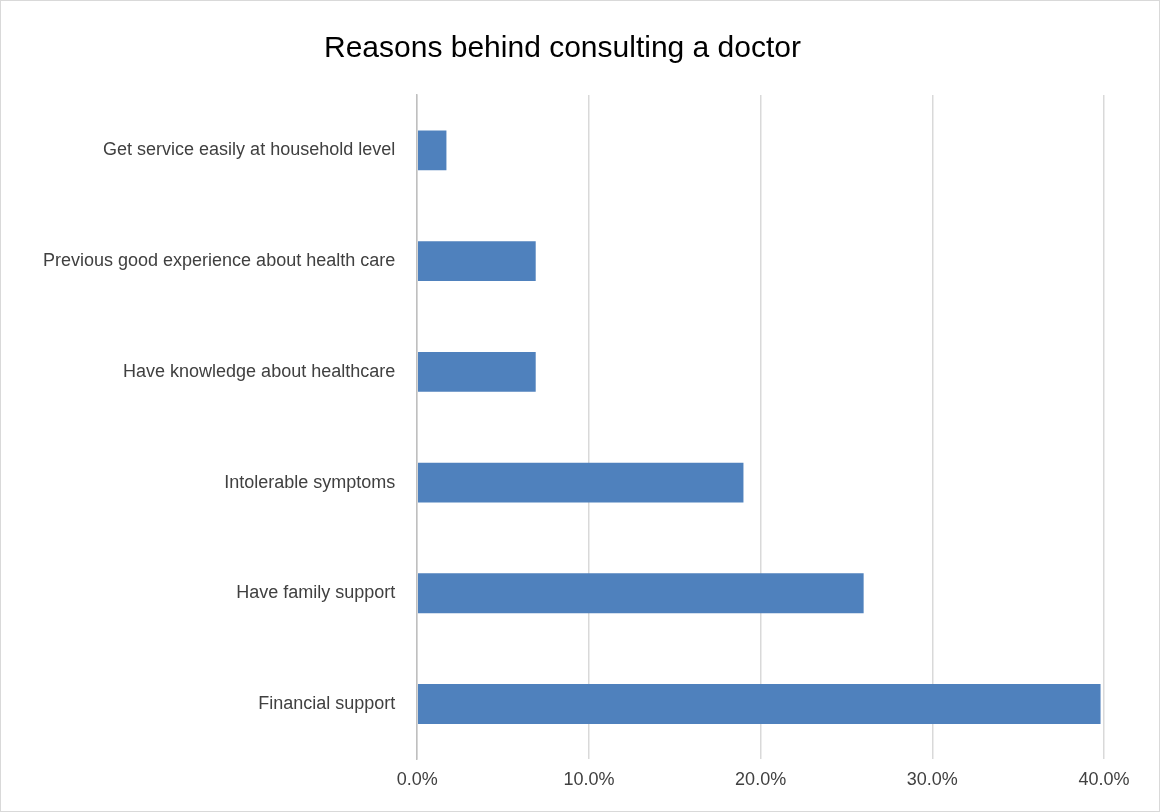 This screenshot has width=1160, height=812. I want to click on y-tick-label: Have knowledge about healthcare, so click(259, 370).